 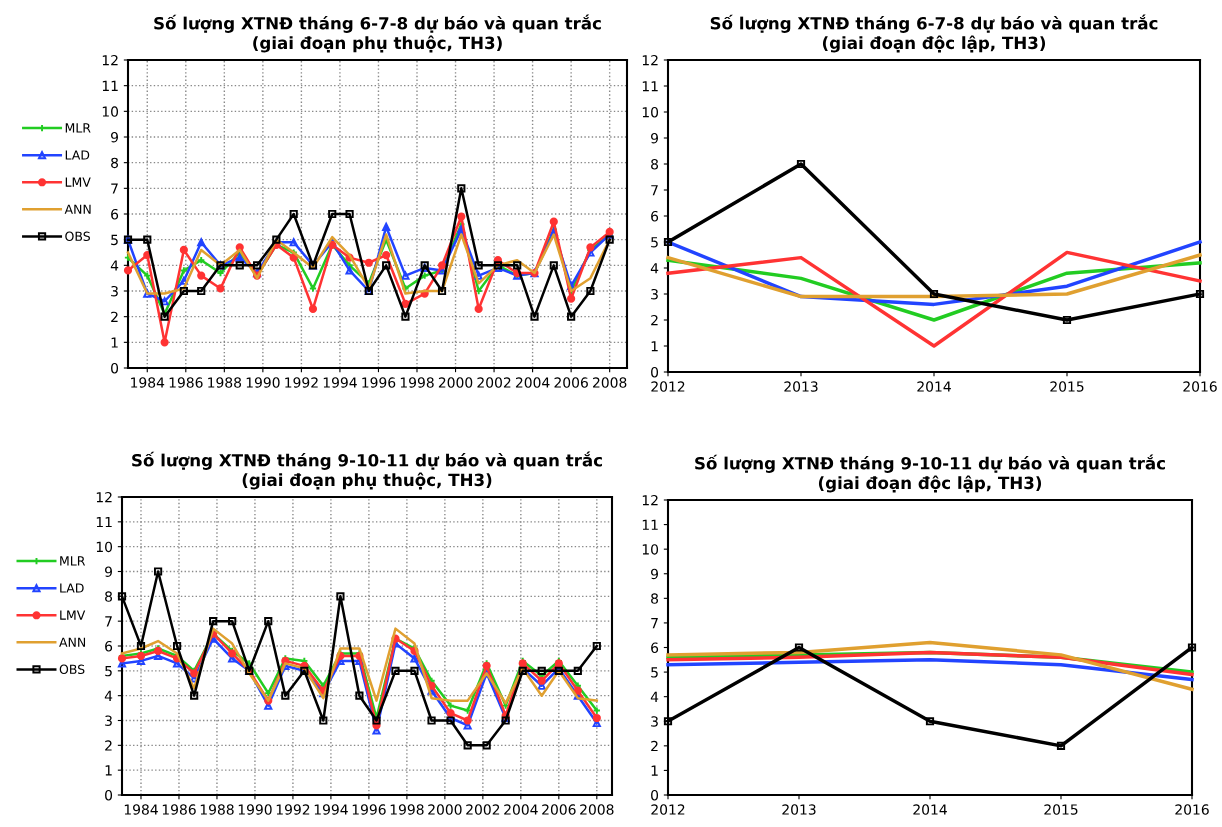 I want to click on chart-title: Số lượng XTNĐ tháng 9-10-11 dự báo và quan trắc (giai đoạn độc lập, TH3), so click(x=930, y=473).